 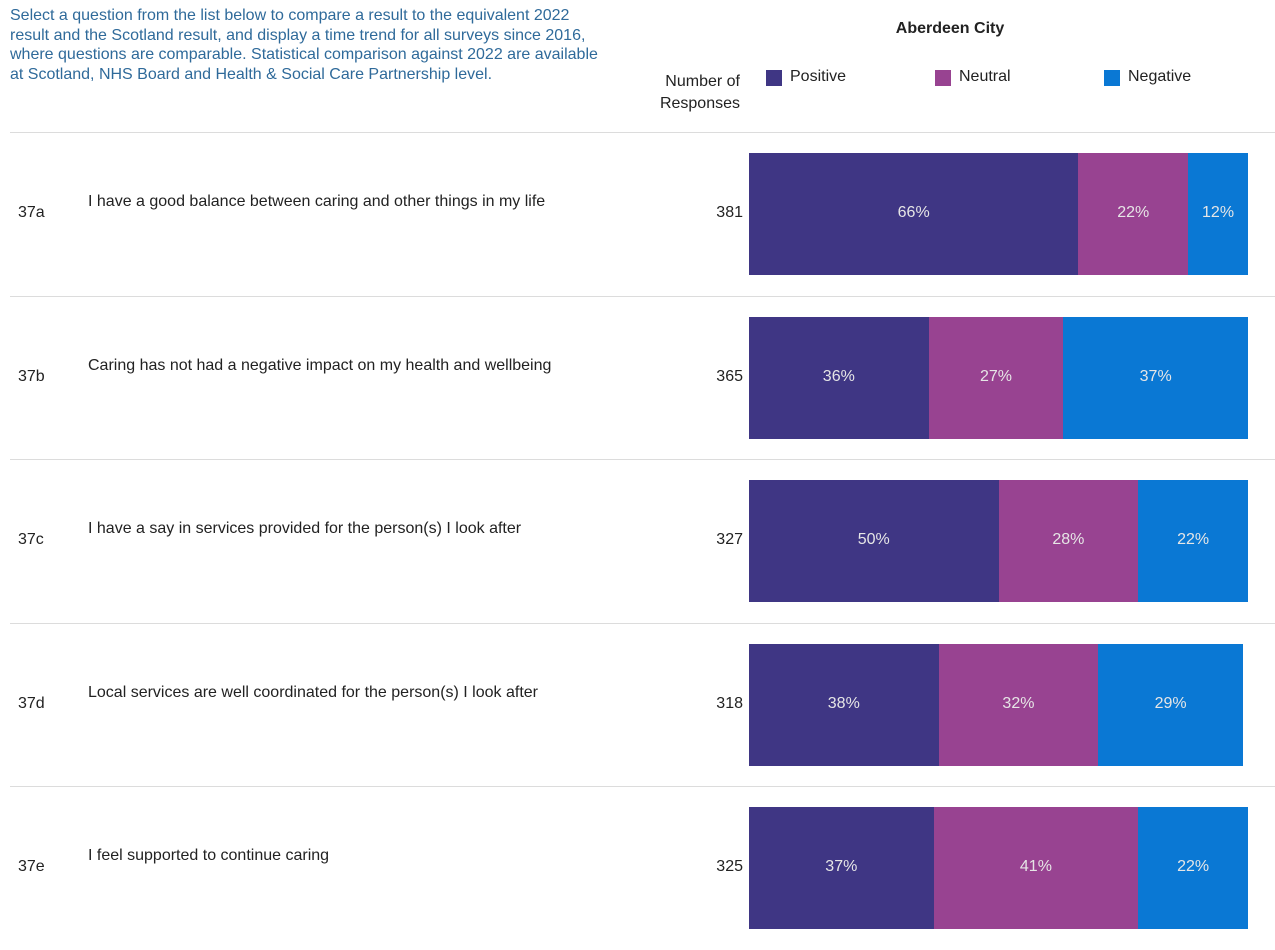 I want to click on bar-label: 28%, so click(x=1068, y=539).